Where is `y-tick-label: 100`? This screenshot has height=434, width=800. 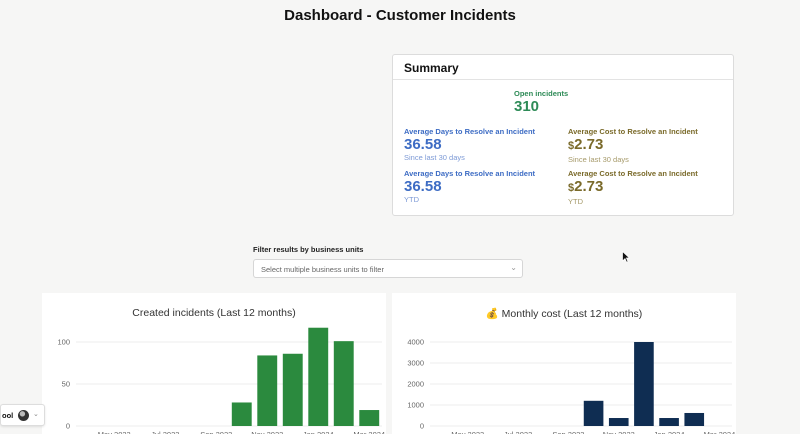
y-tick-label: 100 is located at coordinates (63, 342).